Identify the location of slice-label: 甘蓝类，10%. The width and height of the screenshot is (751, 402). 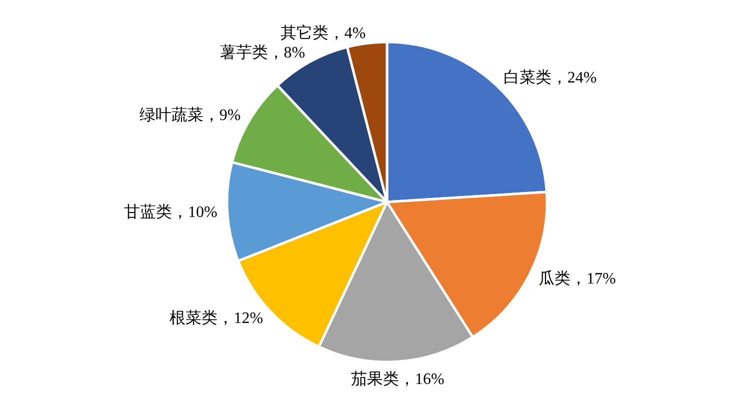
(171, 212).